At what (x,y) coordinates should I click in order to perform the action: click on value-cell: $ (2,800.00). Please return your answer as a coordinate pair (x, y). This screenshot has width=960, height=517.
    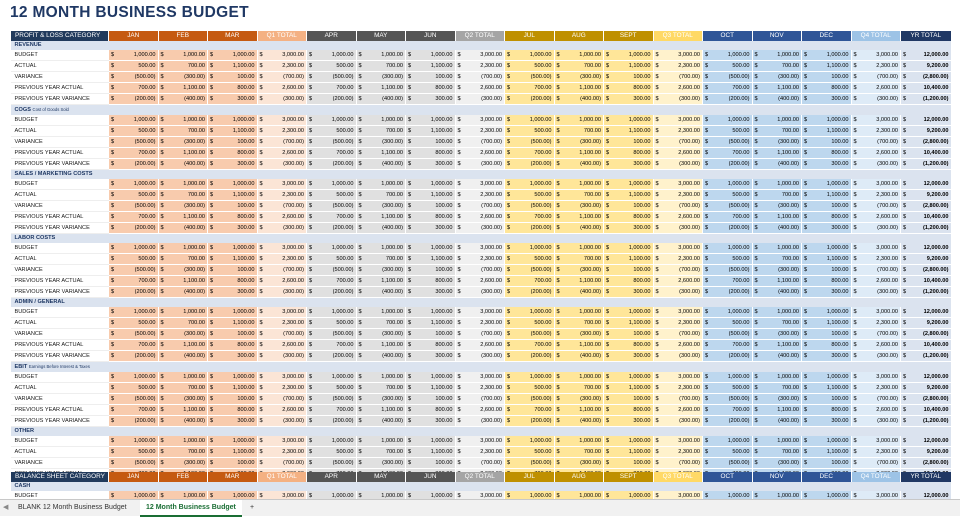
    Looking at the image, I should click on (925, 206).